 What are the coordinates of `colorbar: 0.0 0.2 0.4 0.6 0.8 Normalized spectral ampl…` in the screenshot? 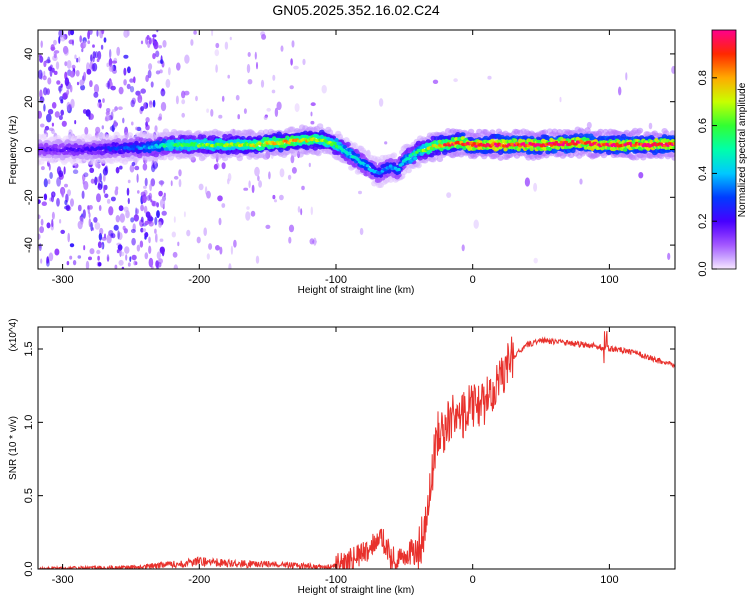 It's located at (722, 153).